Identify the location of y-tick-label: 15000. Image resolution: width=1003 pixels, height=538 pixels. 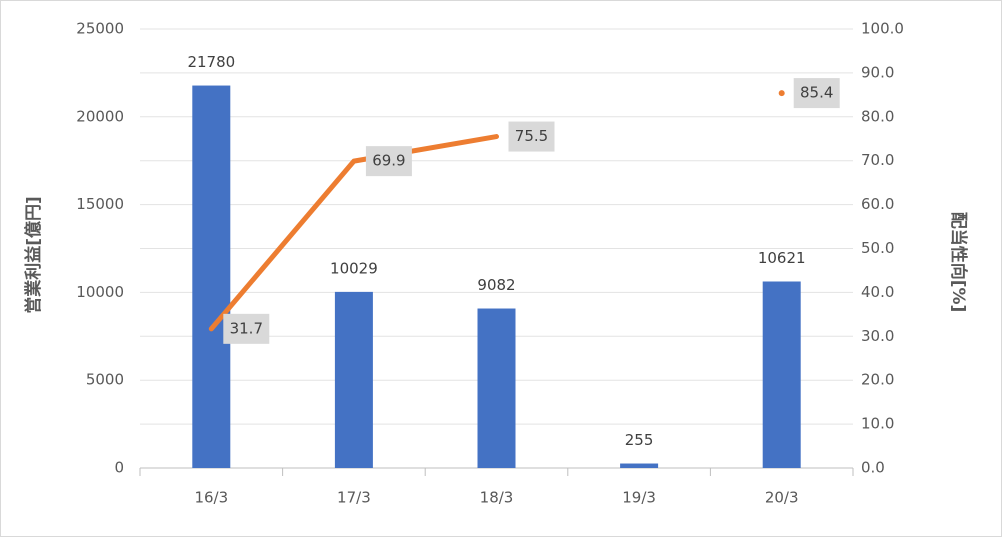
(100, 204).